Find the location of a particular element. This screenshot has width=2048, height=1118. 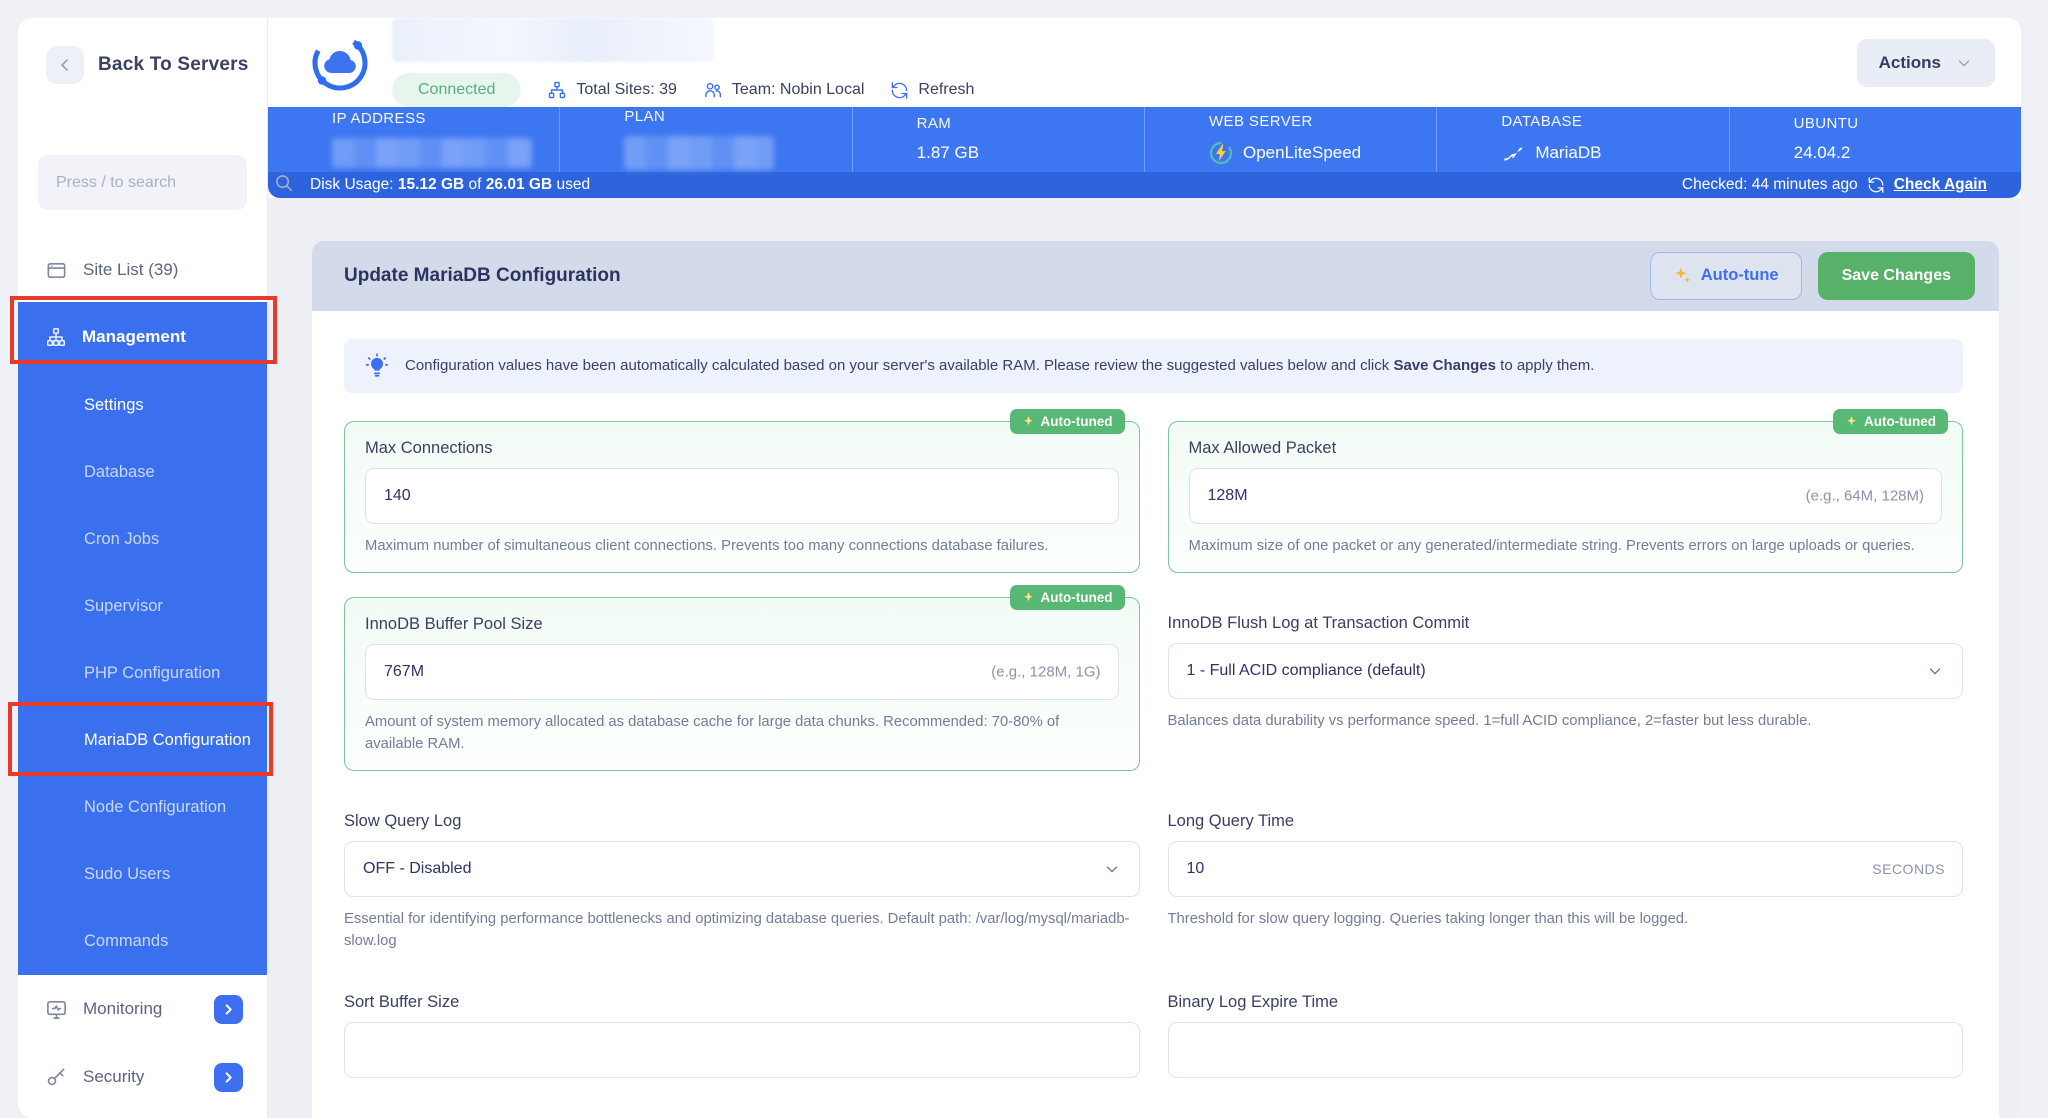

sort-buffer-size-input is located at coordinates (742, 1050).